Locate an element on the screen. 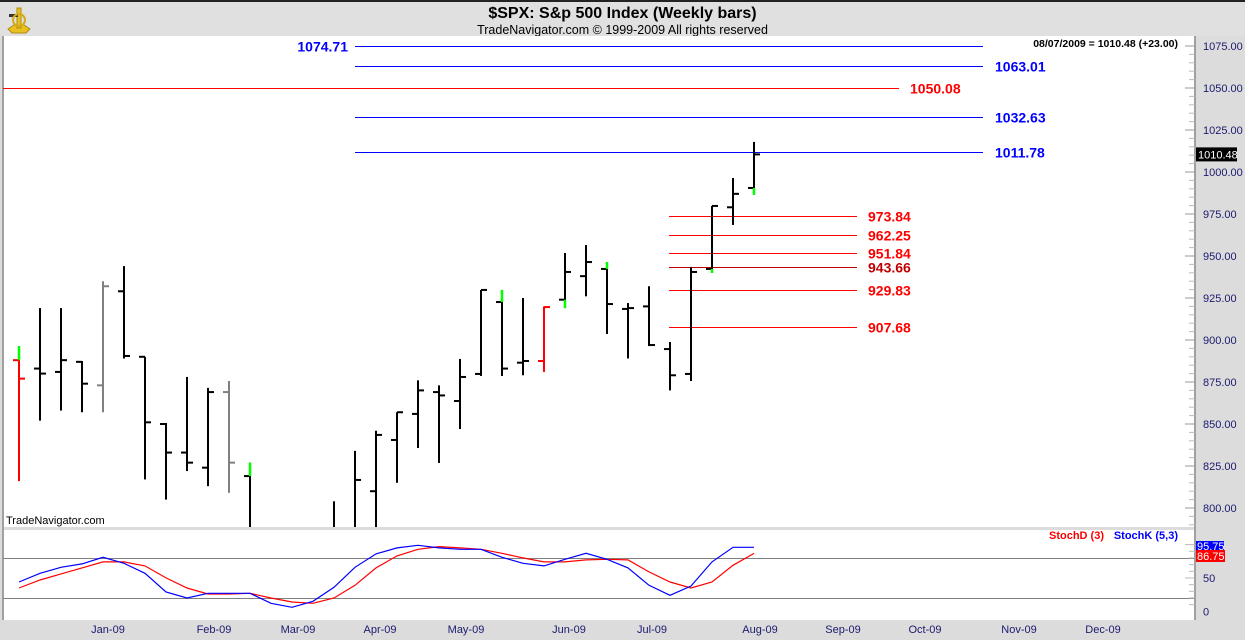 Image resolution: width=1245 pixels, height=640 pixels. stoch-tick-label: 0 is located at coordinates (1206, 612).